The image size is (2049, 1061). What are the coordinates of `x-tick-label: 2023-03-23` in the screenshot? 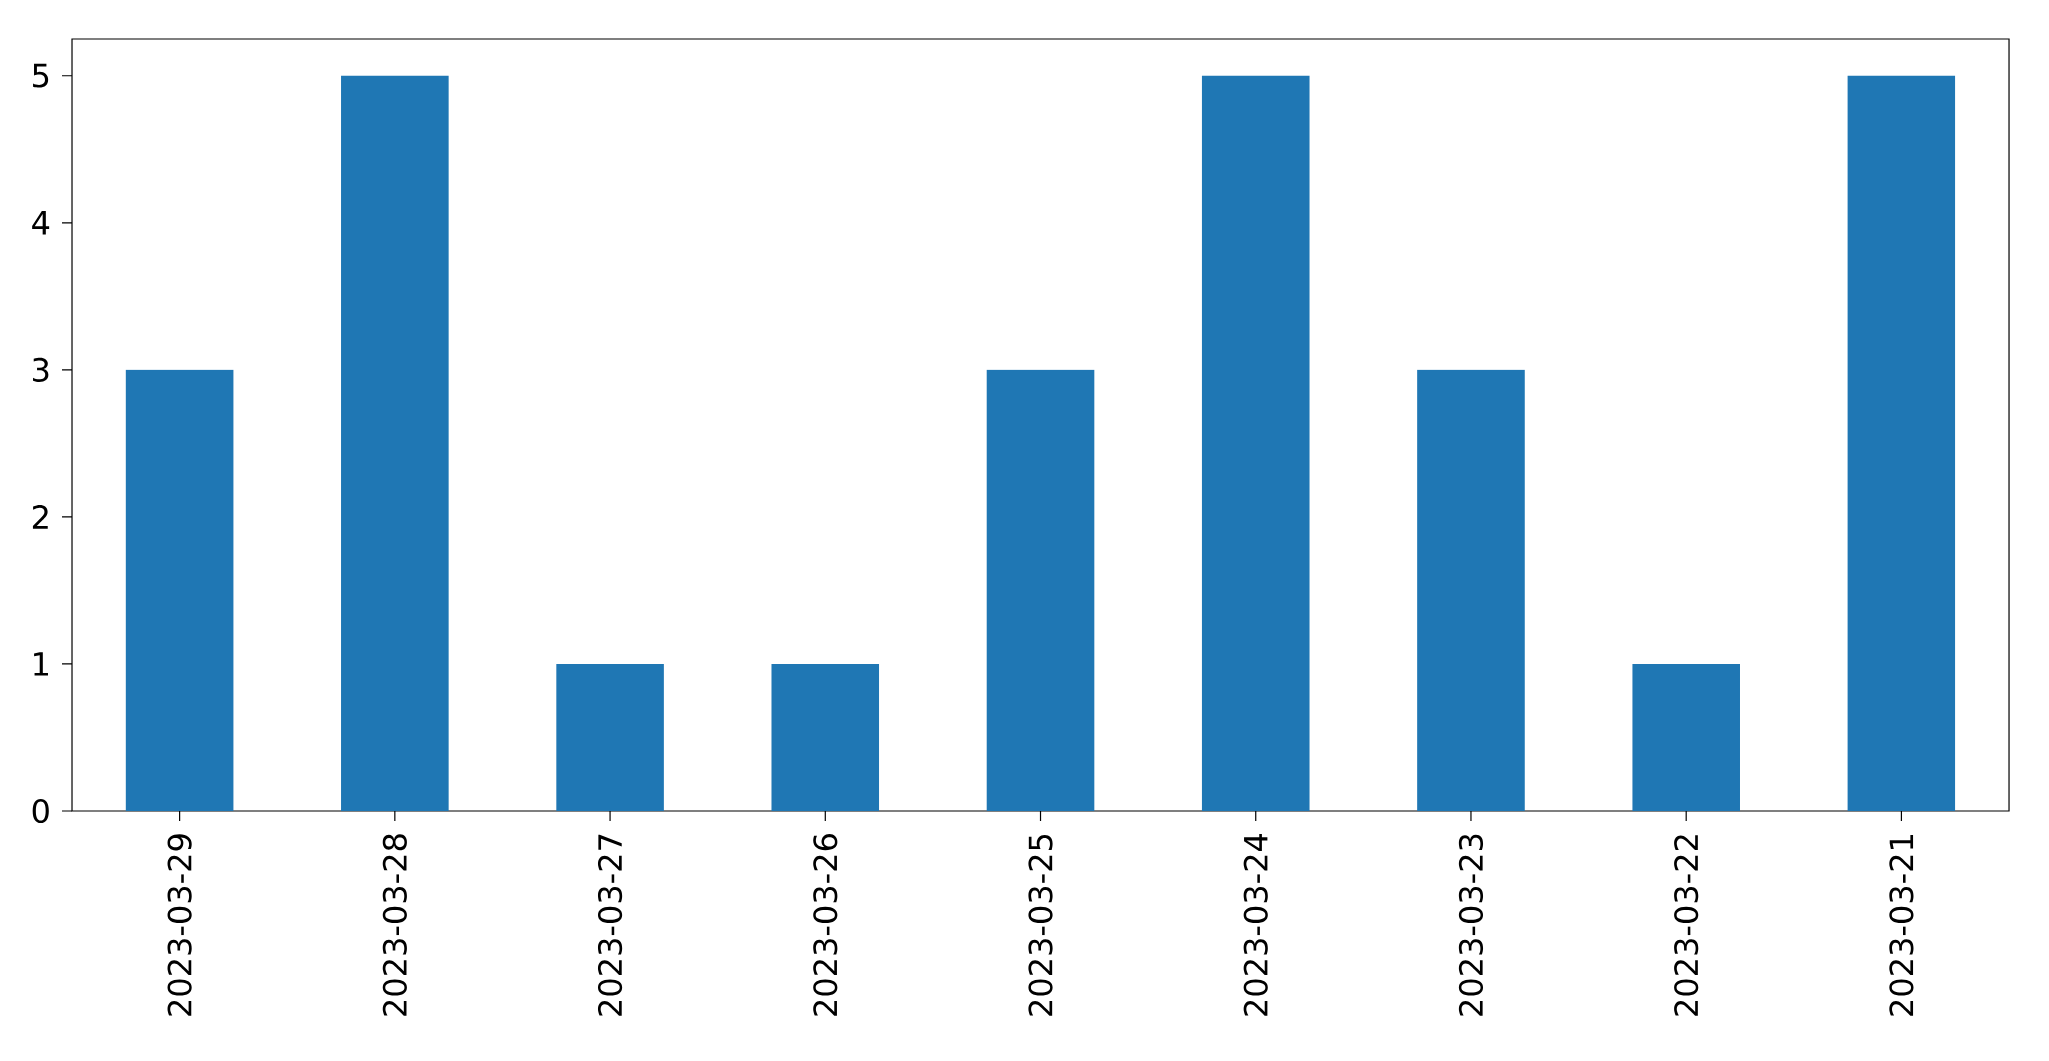 It's located at (1471, 925).